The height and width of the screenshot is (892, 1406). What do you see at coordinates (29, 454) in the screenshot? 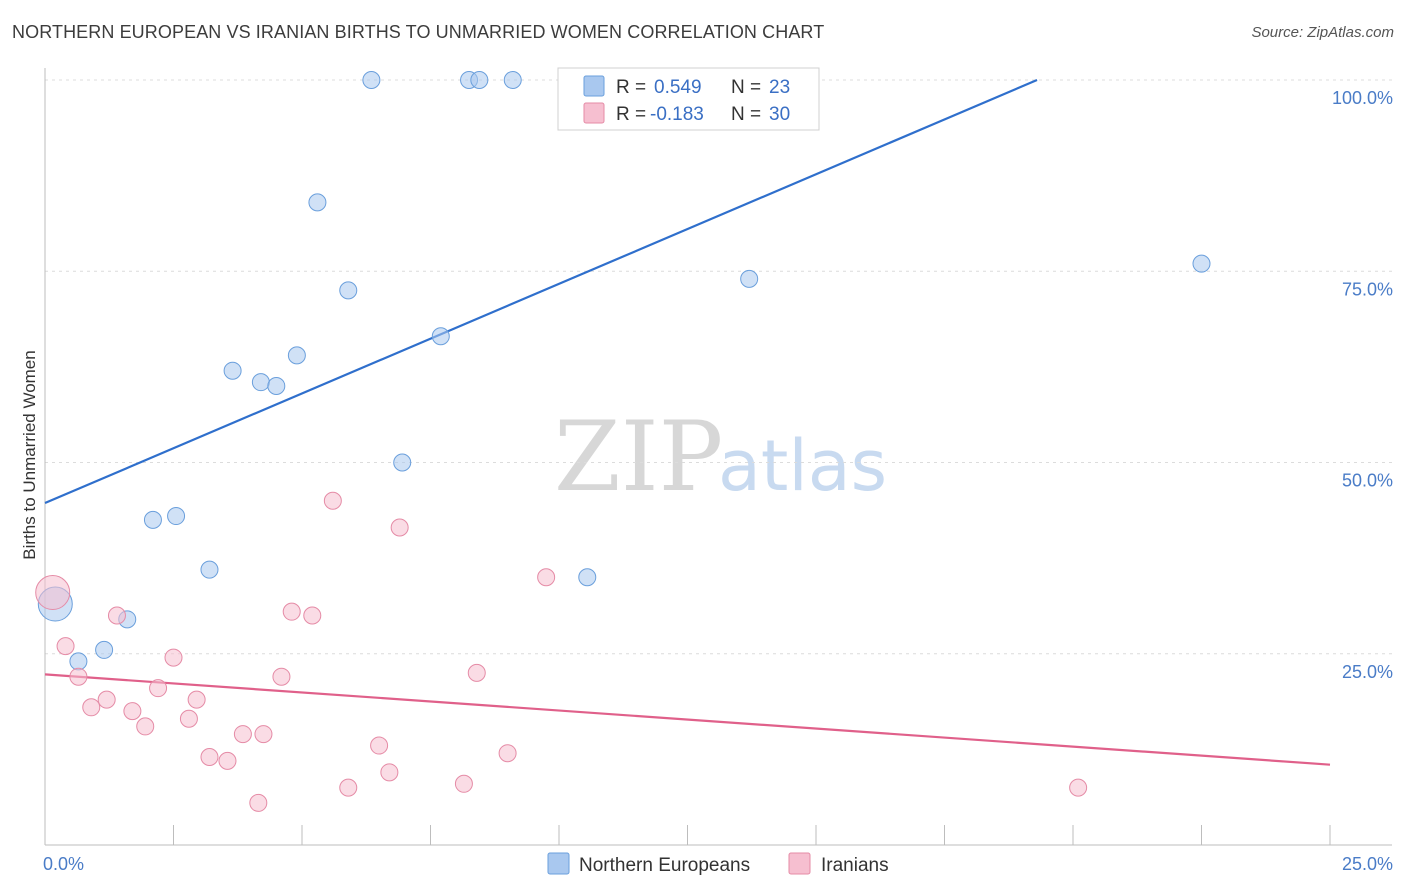
I see `y-axis-label: Births to Unmarried Women` at bounding box center [29, 454].